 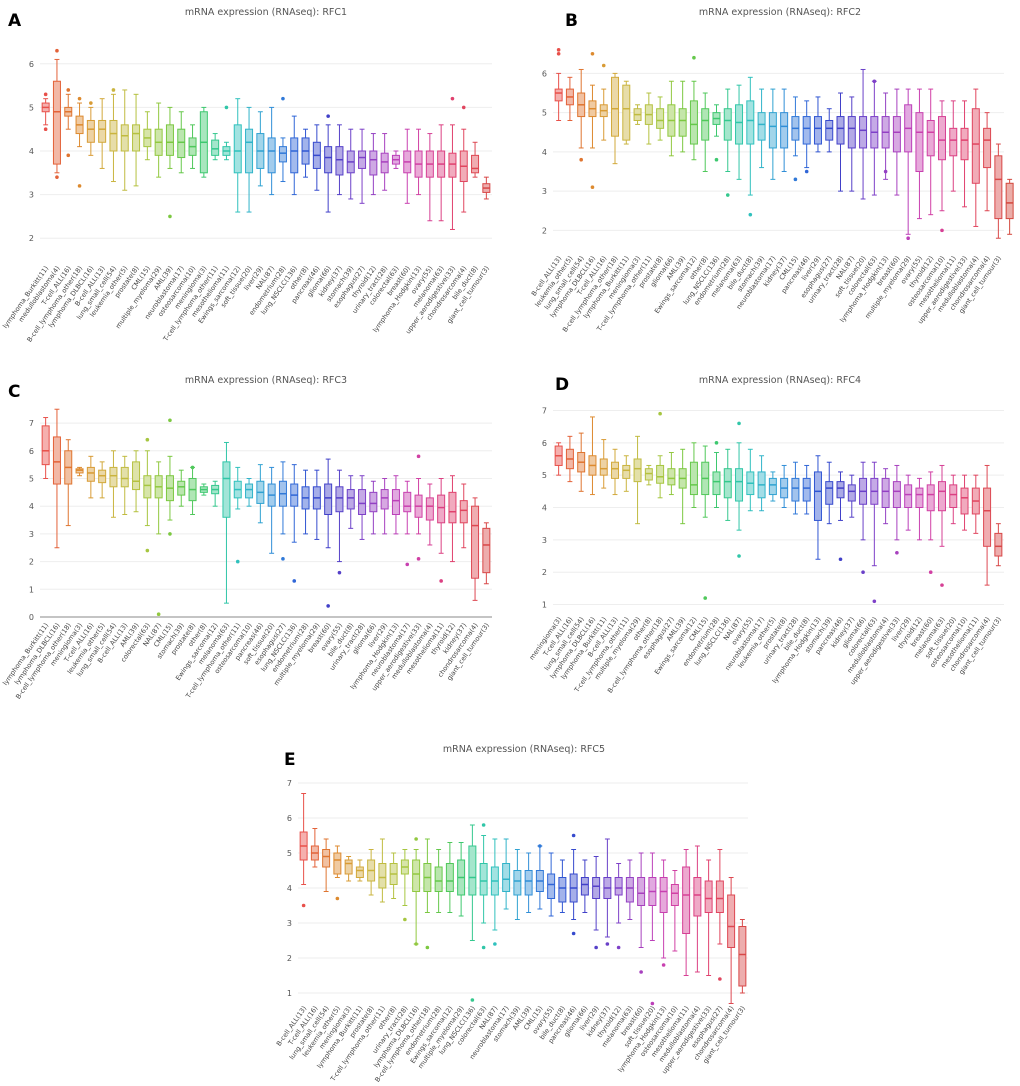 I want to click on y-tick-label: 7, so click(x=31, y=423).